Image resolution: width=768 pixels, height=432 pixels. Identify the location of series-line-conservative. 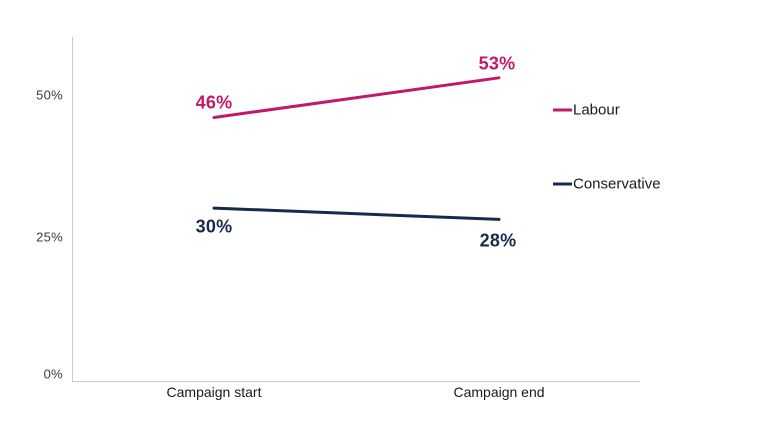
(356, 213).